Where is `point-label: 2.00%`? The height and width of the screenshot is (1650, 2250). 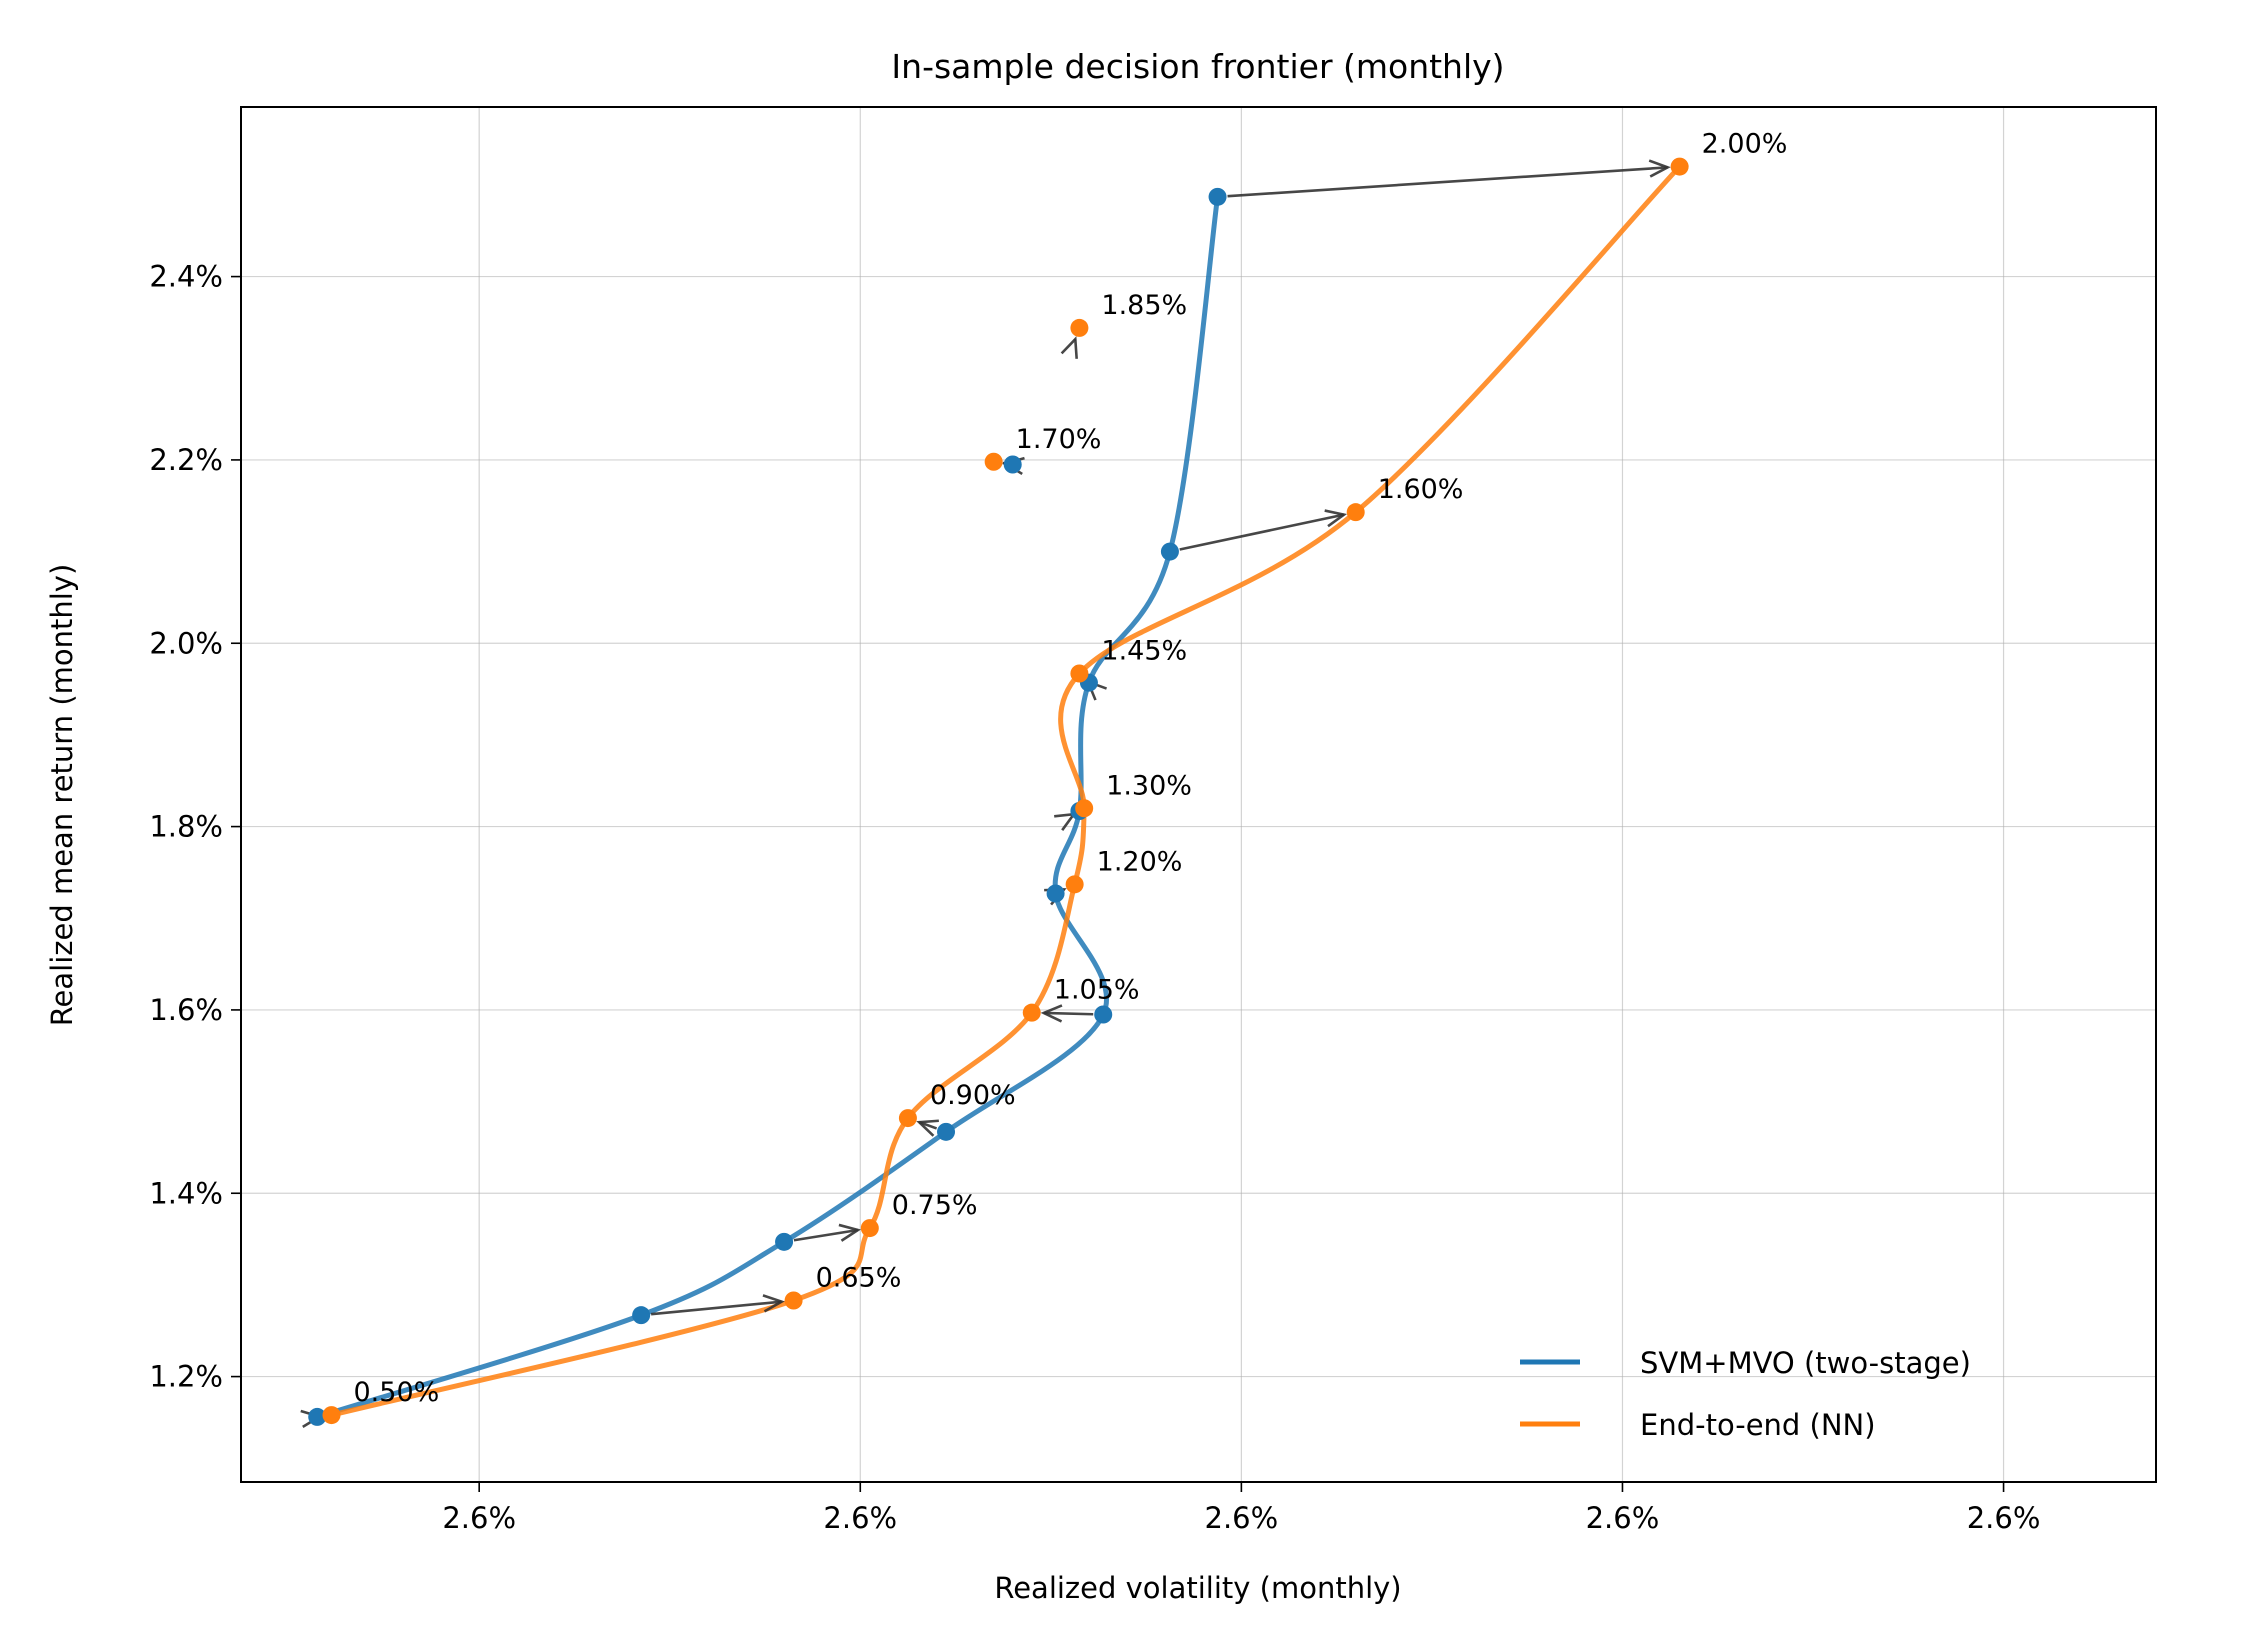 point-label: 2.00% is located at coordinates (1745, 144).